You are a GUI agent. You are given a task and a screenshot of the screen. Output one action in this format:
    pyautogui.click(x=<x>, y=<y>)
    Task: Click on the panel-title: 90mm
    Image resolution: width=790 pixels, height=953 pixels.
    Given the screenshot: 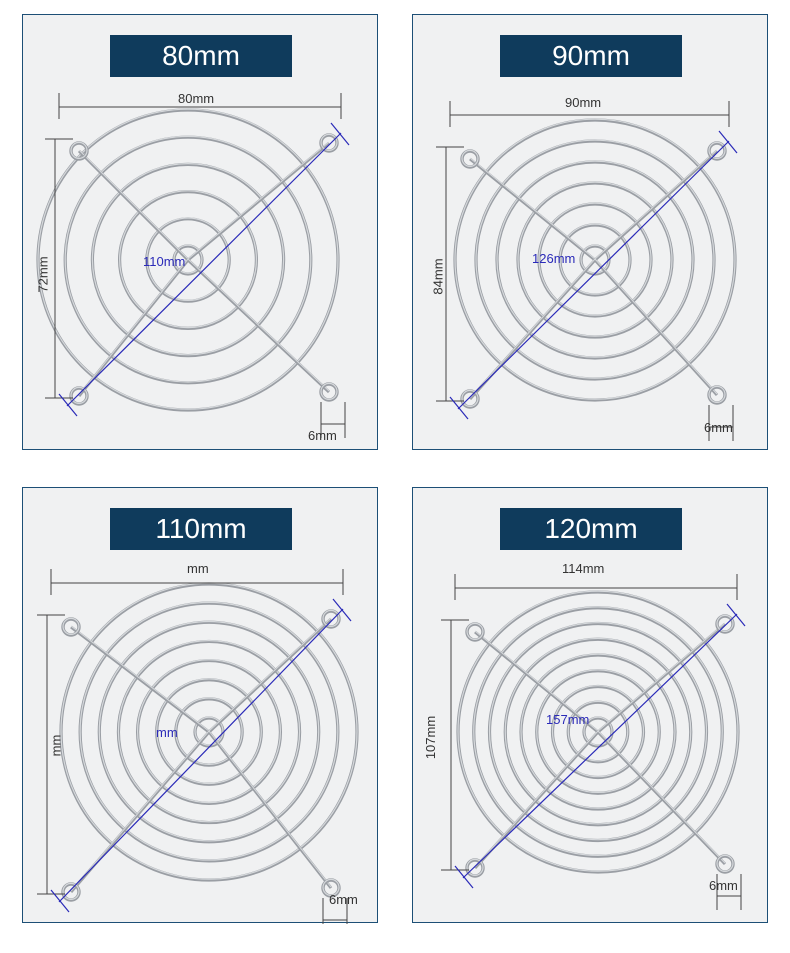 What is the action you would take?
    pyautogui.click(x=591, y=56)
    